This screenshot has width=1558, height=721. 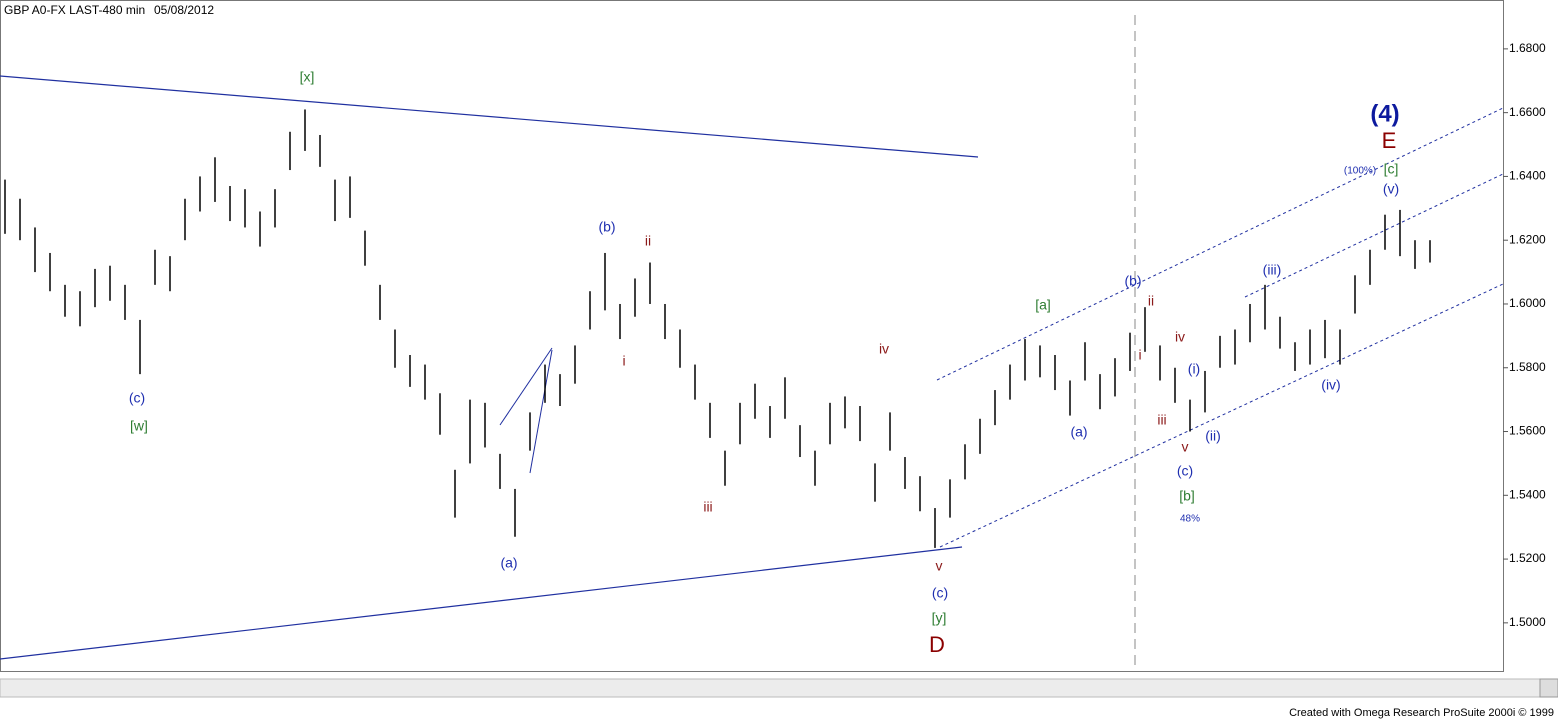 What do you see at coordinates (184, 10) in the screenshot?
I see `header-date: 05/08/2012` at bounding box center [184, 10].